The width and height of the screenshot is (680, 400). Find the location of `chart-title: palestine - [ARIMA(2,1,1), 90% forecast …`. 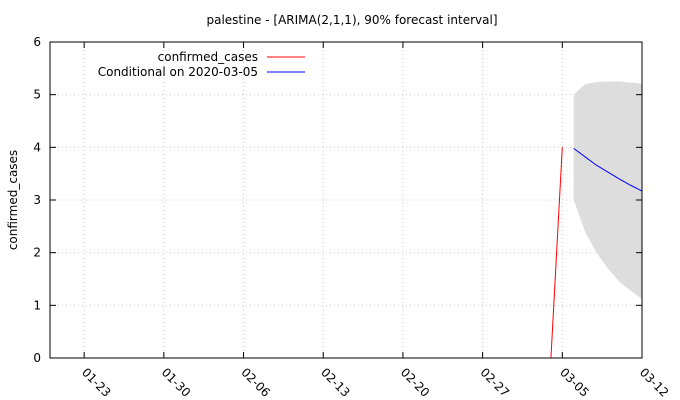

chart-title: palestine - [ARIMA(2,1,1), 90% forecast … is located at coordinates (351, 20).